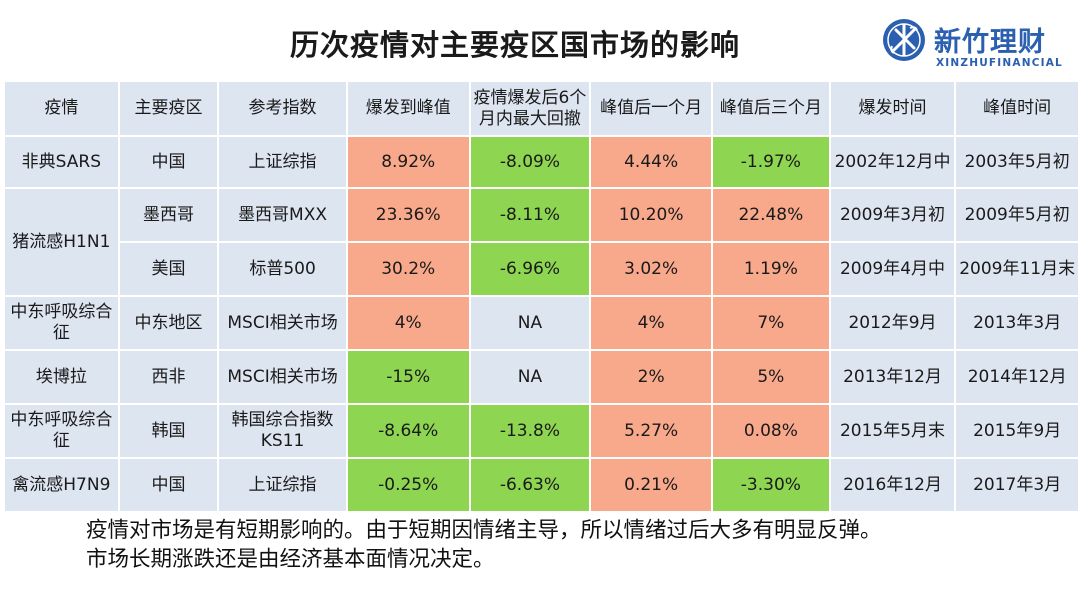 This screenshot has height=597, width=1080. What do you see at coordinates (1017, 485) in the screenshot?
I see `peak-date-cell: 2017年3月` at bounding box center [1017, 485].